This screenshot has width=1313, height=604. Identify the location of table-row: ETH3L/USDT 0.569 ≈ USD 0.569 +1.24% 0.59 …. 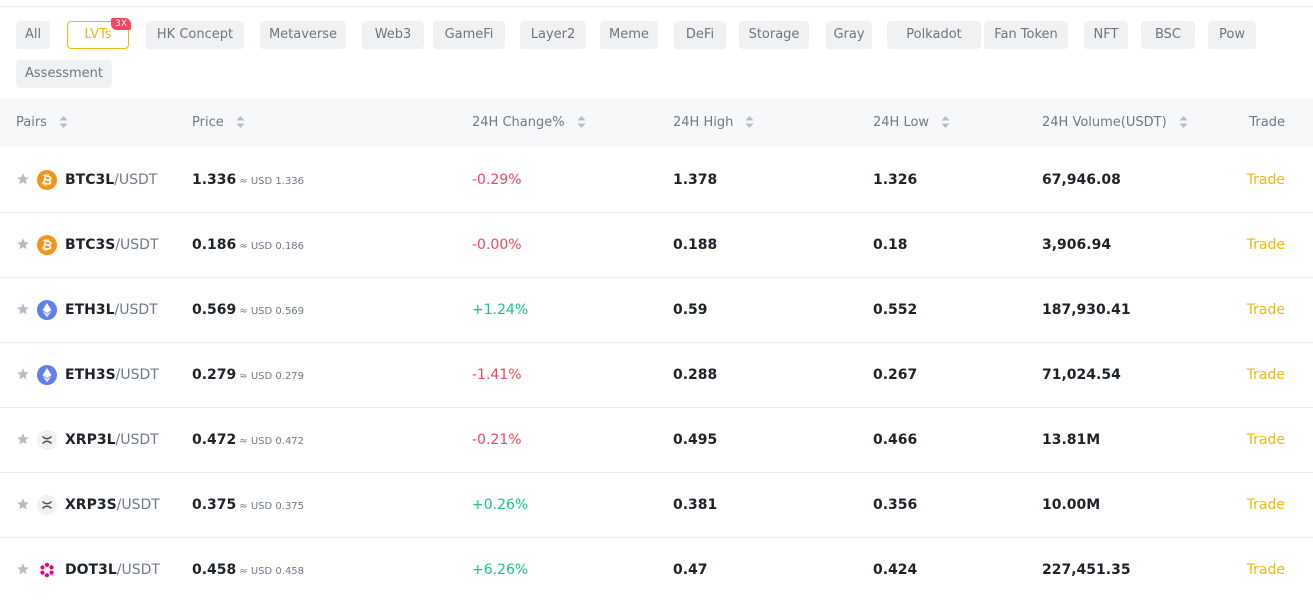
(656, 310).